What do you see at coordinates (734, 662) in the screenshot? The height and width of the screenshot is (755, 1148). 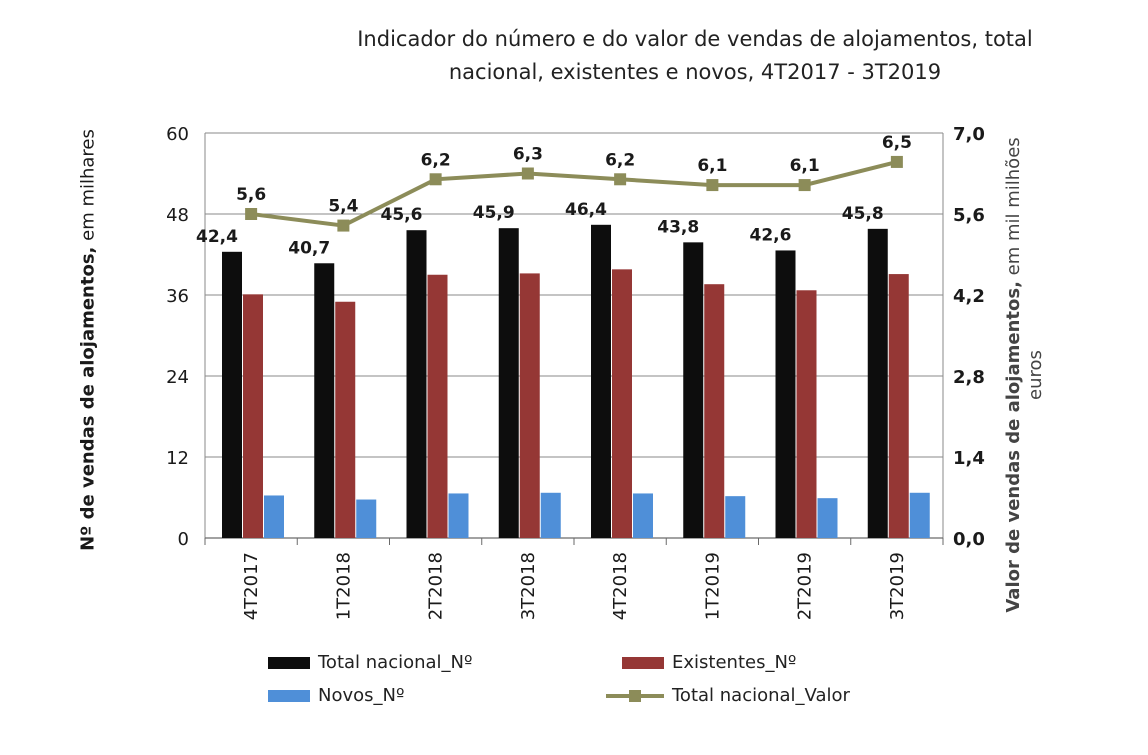 I see `legend-label-existentes: Existentes_Nº` at bounding box center [734, 662].